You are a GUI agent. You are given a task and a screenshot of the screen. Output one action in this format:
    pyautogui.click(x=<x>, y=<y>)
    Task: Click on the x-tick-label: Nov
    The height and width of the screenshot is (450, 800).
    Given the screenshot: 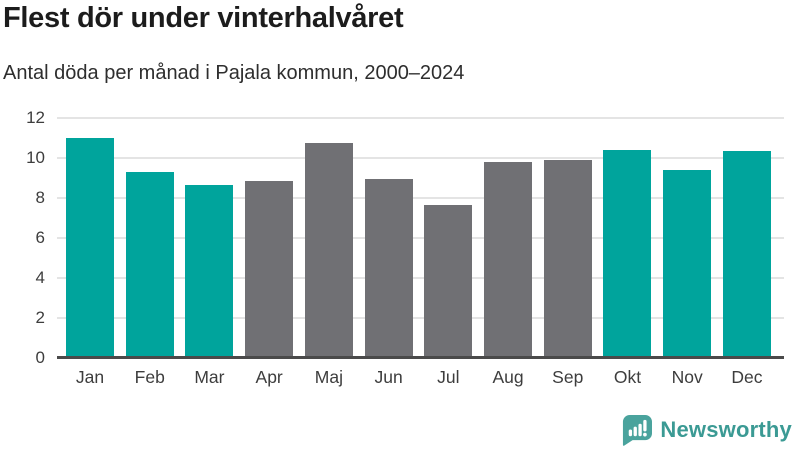 What is the action you would take?
    pyautogui.click(x=687, y=377)
    